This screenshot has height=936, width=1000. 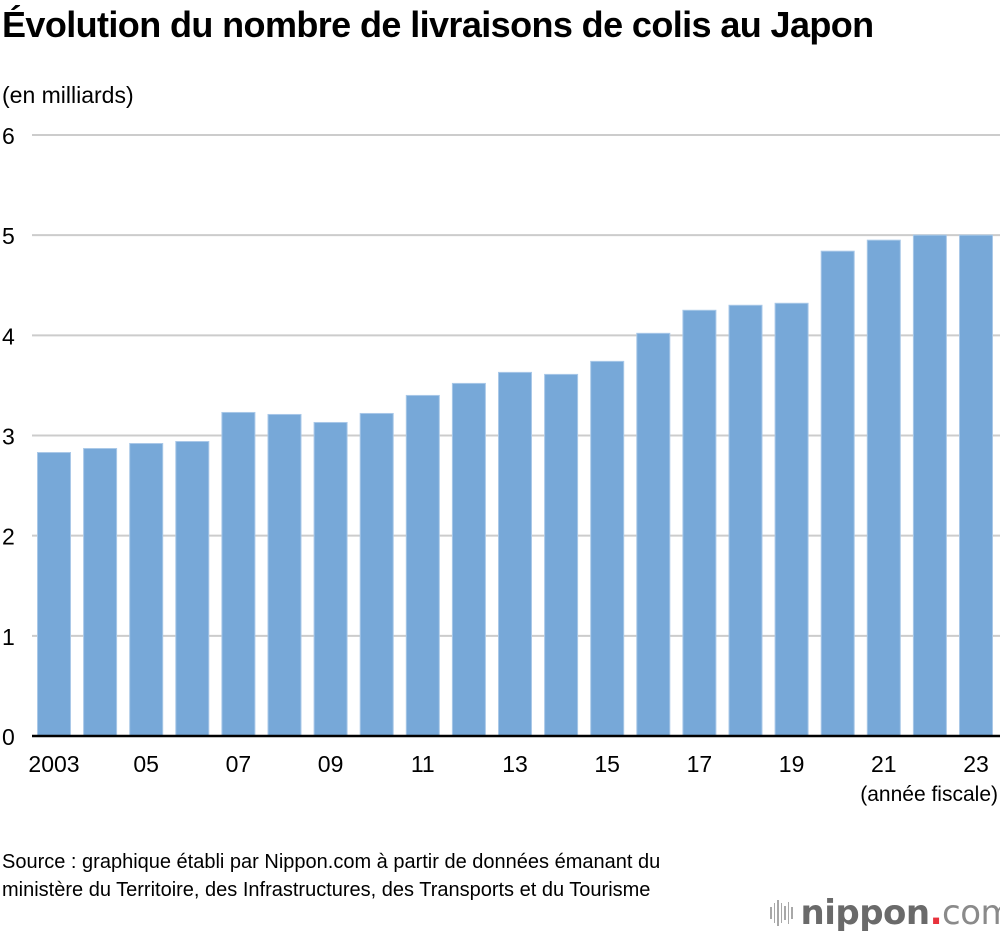 What do you see at coordinates (515, 554) in the screenshot?
I see `bar-2013` at bounding box center [515, 554].